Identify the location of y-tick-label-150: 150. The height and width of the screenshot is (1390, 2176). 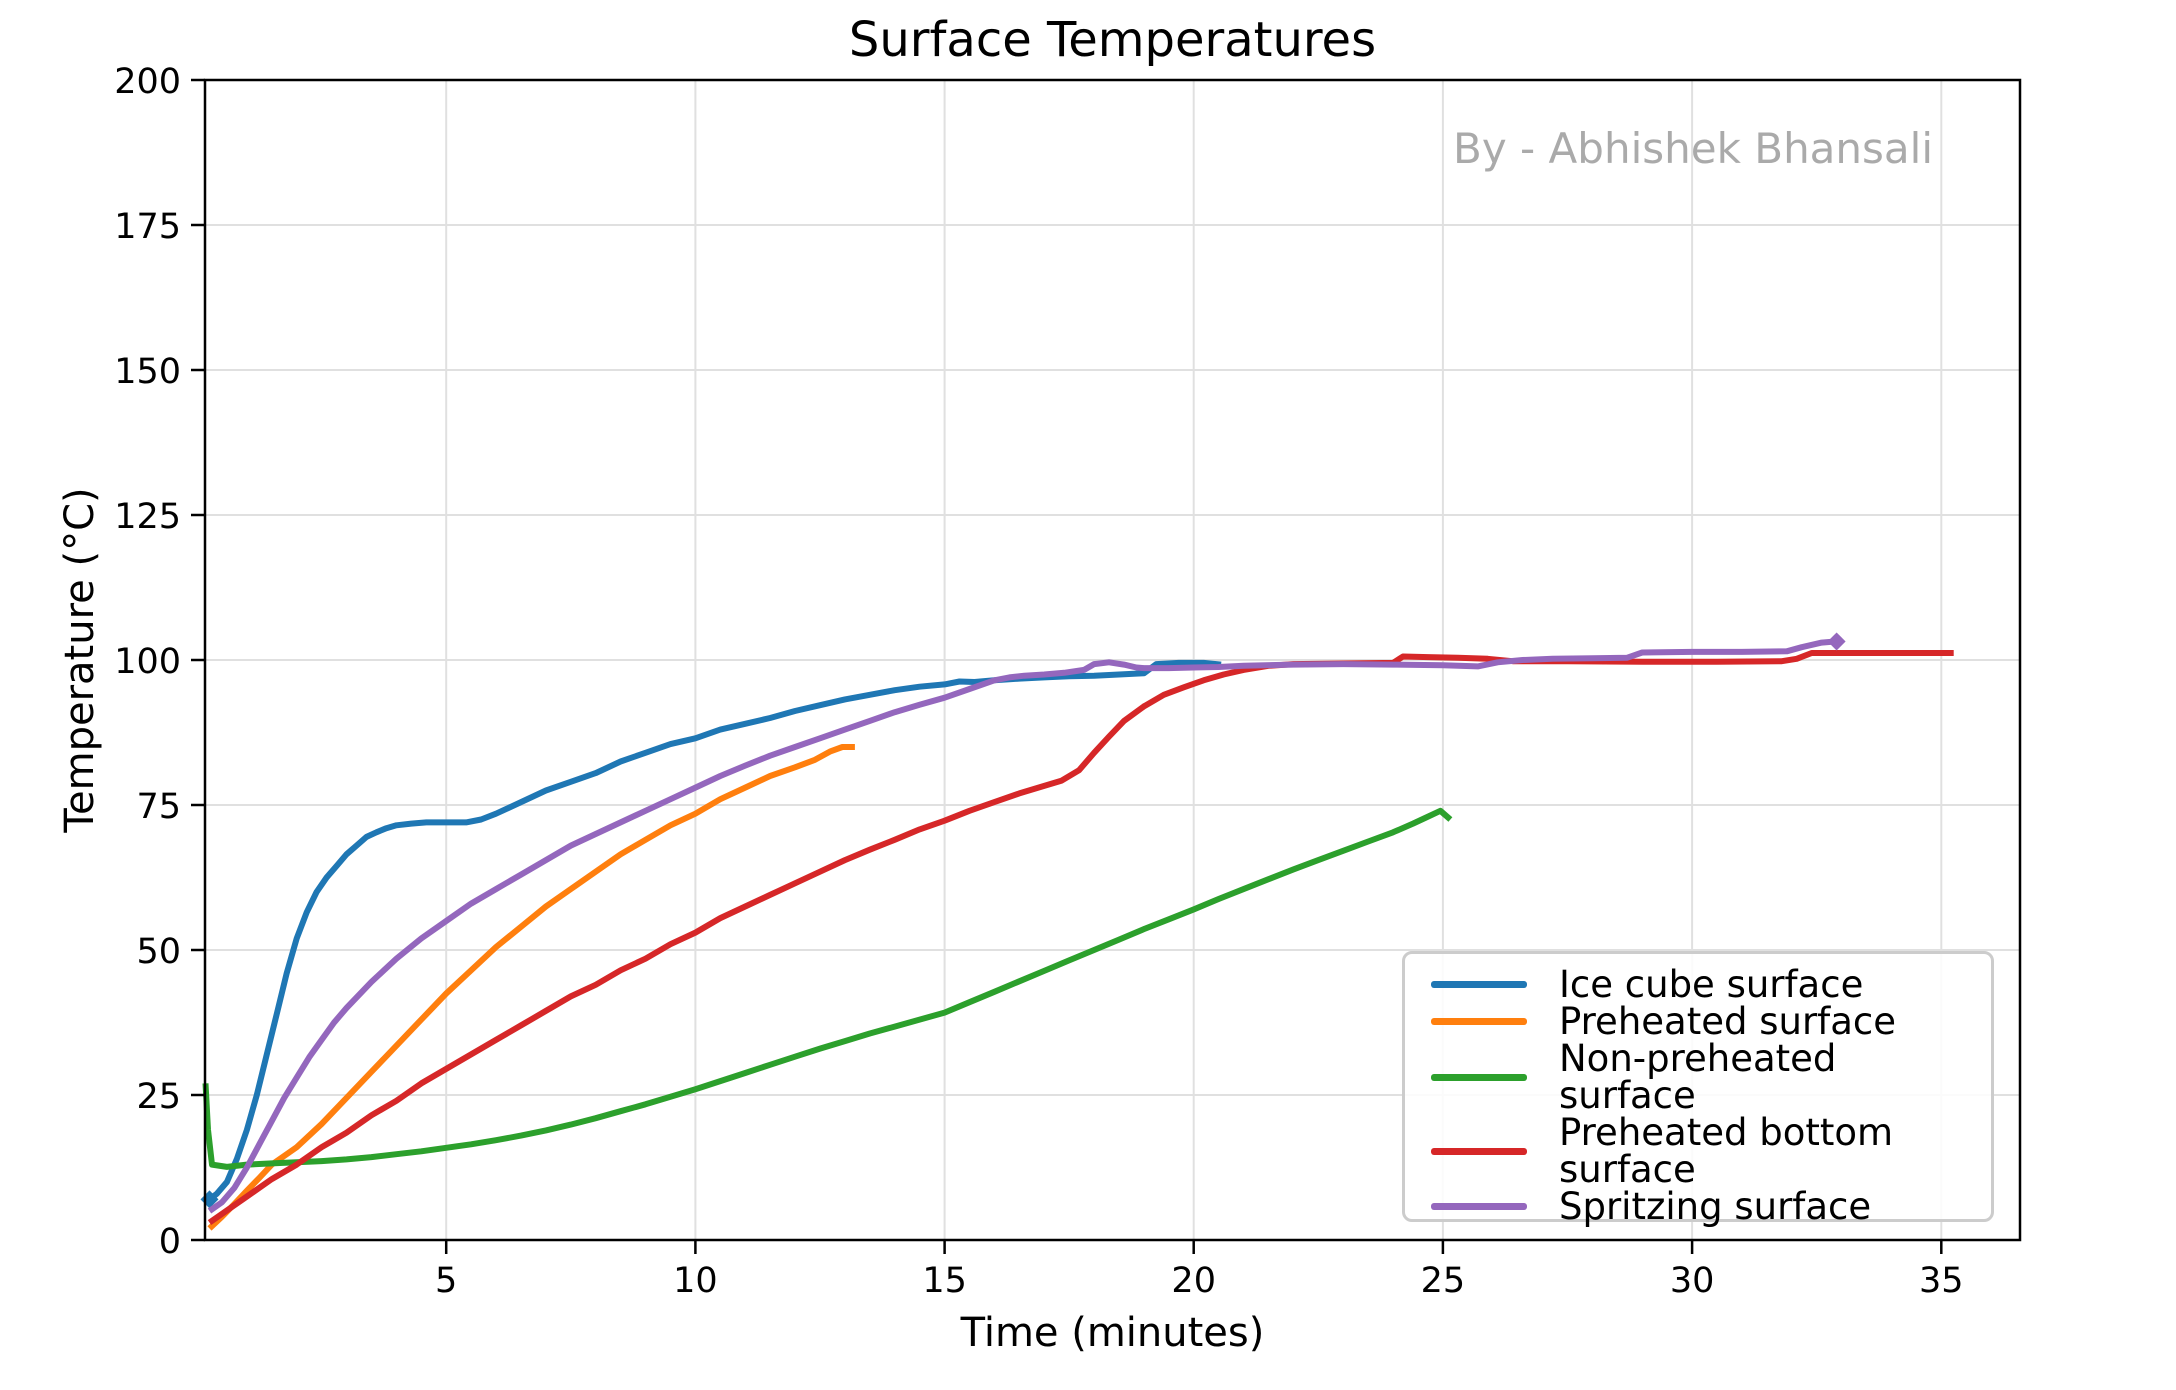
(147, 372).